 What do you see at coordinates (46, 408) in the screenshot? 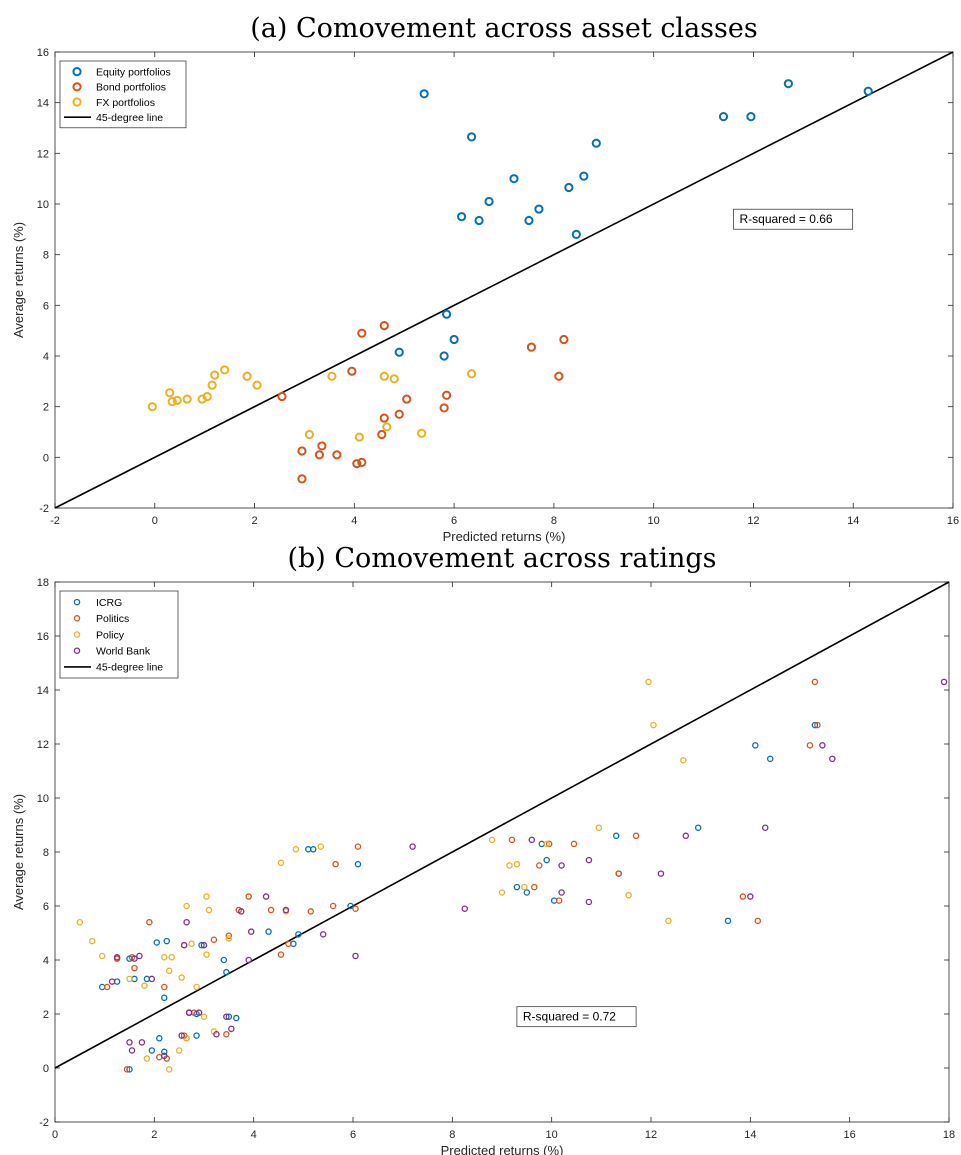
I see `y-tick-label: 2` at bounding box center [46, 408].